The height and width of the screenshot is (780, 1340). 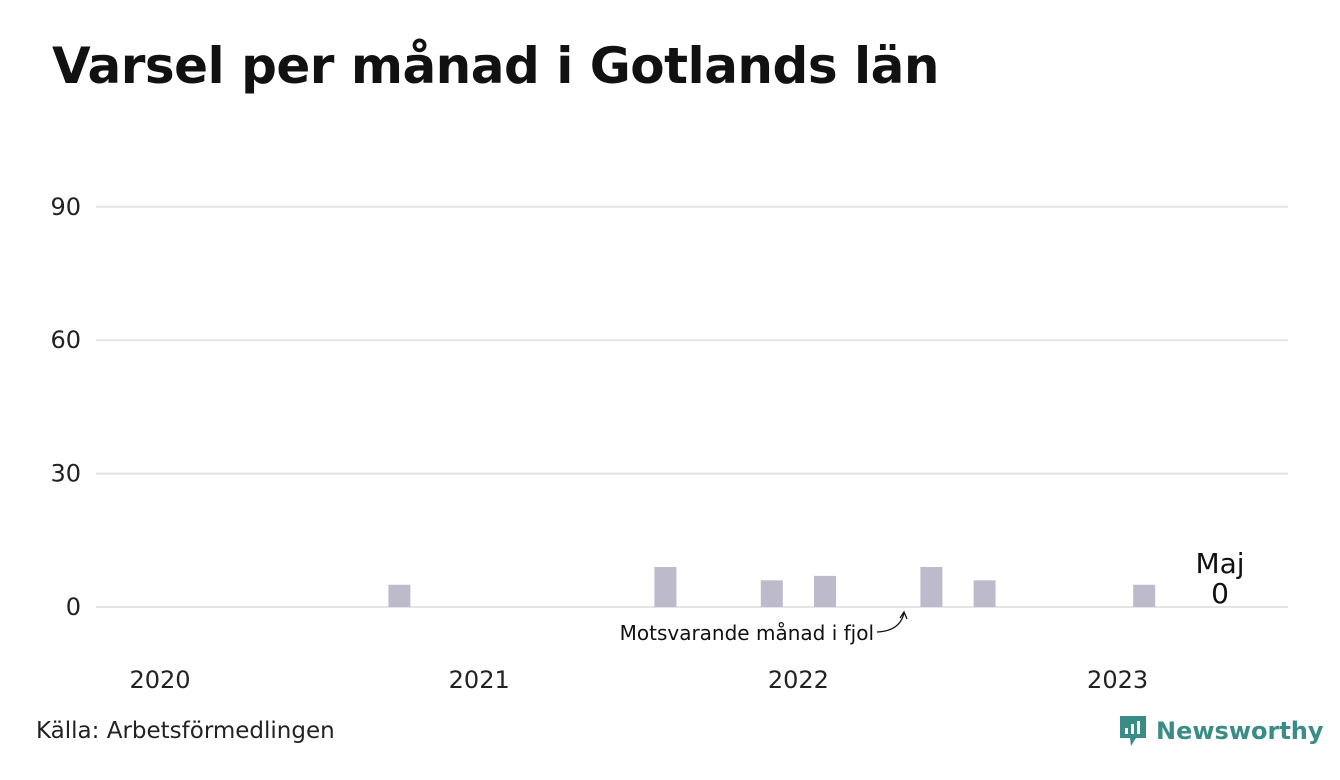 What do you see at coordinates (1117, 680) in the screenshot?
I see `x-tick-label: 2023` at bounding box center [1117, 680].